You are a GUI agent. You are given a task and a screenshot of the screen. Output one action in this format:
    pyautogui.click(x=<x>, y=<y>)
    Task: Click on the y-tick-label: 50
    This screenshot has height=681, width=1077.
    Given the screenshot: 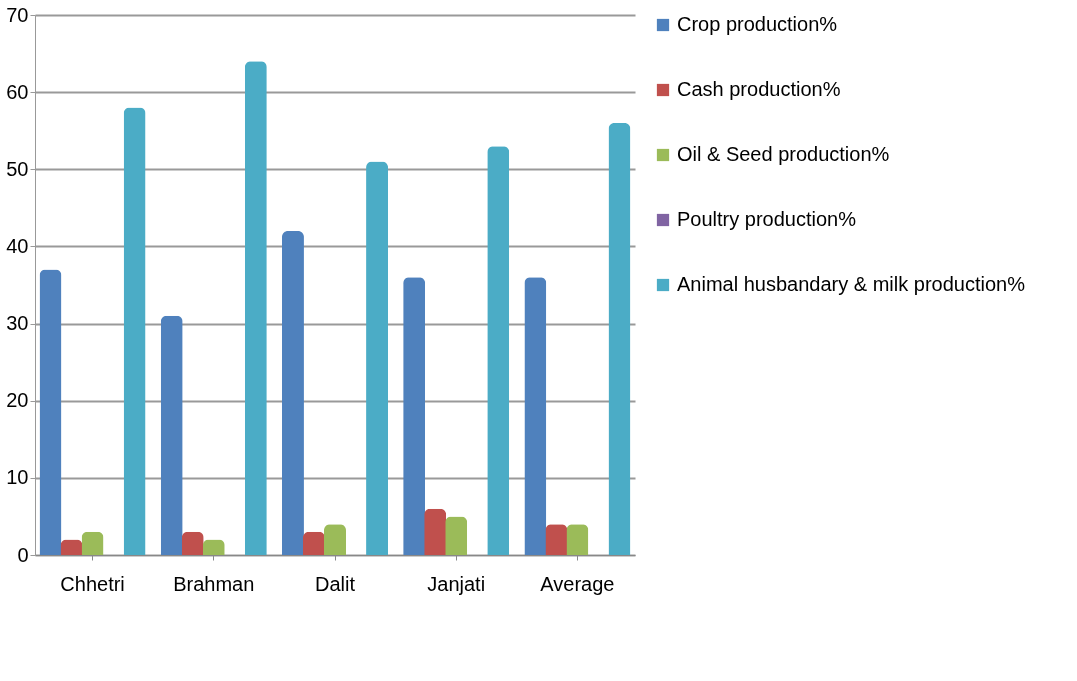 What is the action you would take?
    pyautogui.click(x=17, y=168)
    